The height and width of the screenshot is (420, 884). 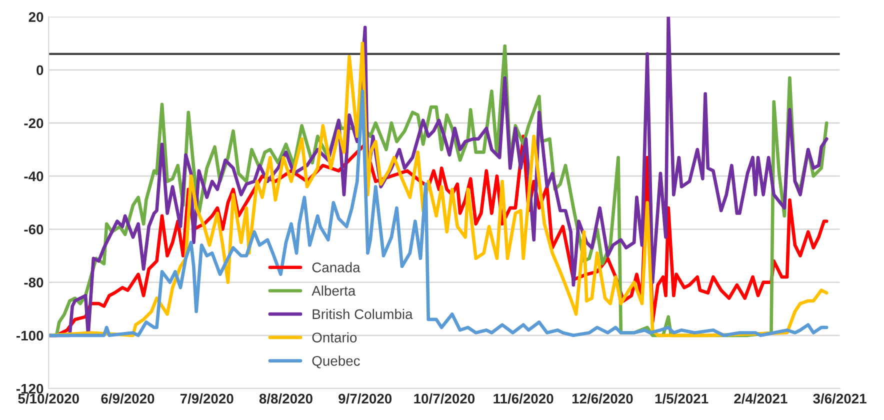 I want to click on x-tick-label: 12/6/2020, so click(x=602, y=398).